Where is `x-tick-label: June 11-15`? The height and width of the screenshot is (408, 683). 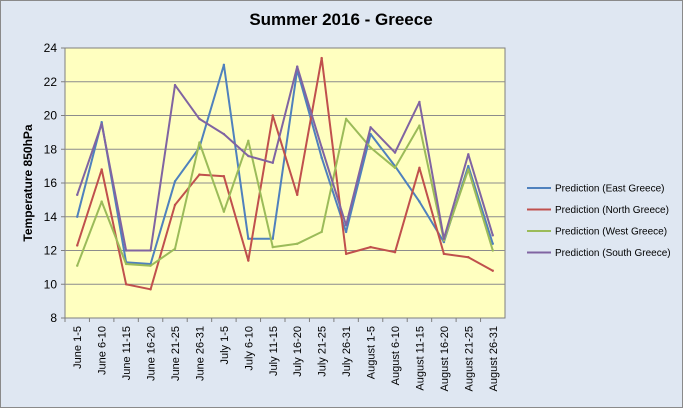
x-tick-label: June 11-15 is located at coordinates (127, 353).